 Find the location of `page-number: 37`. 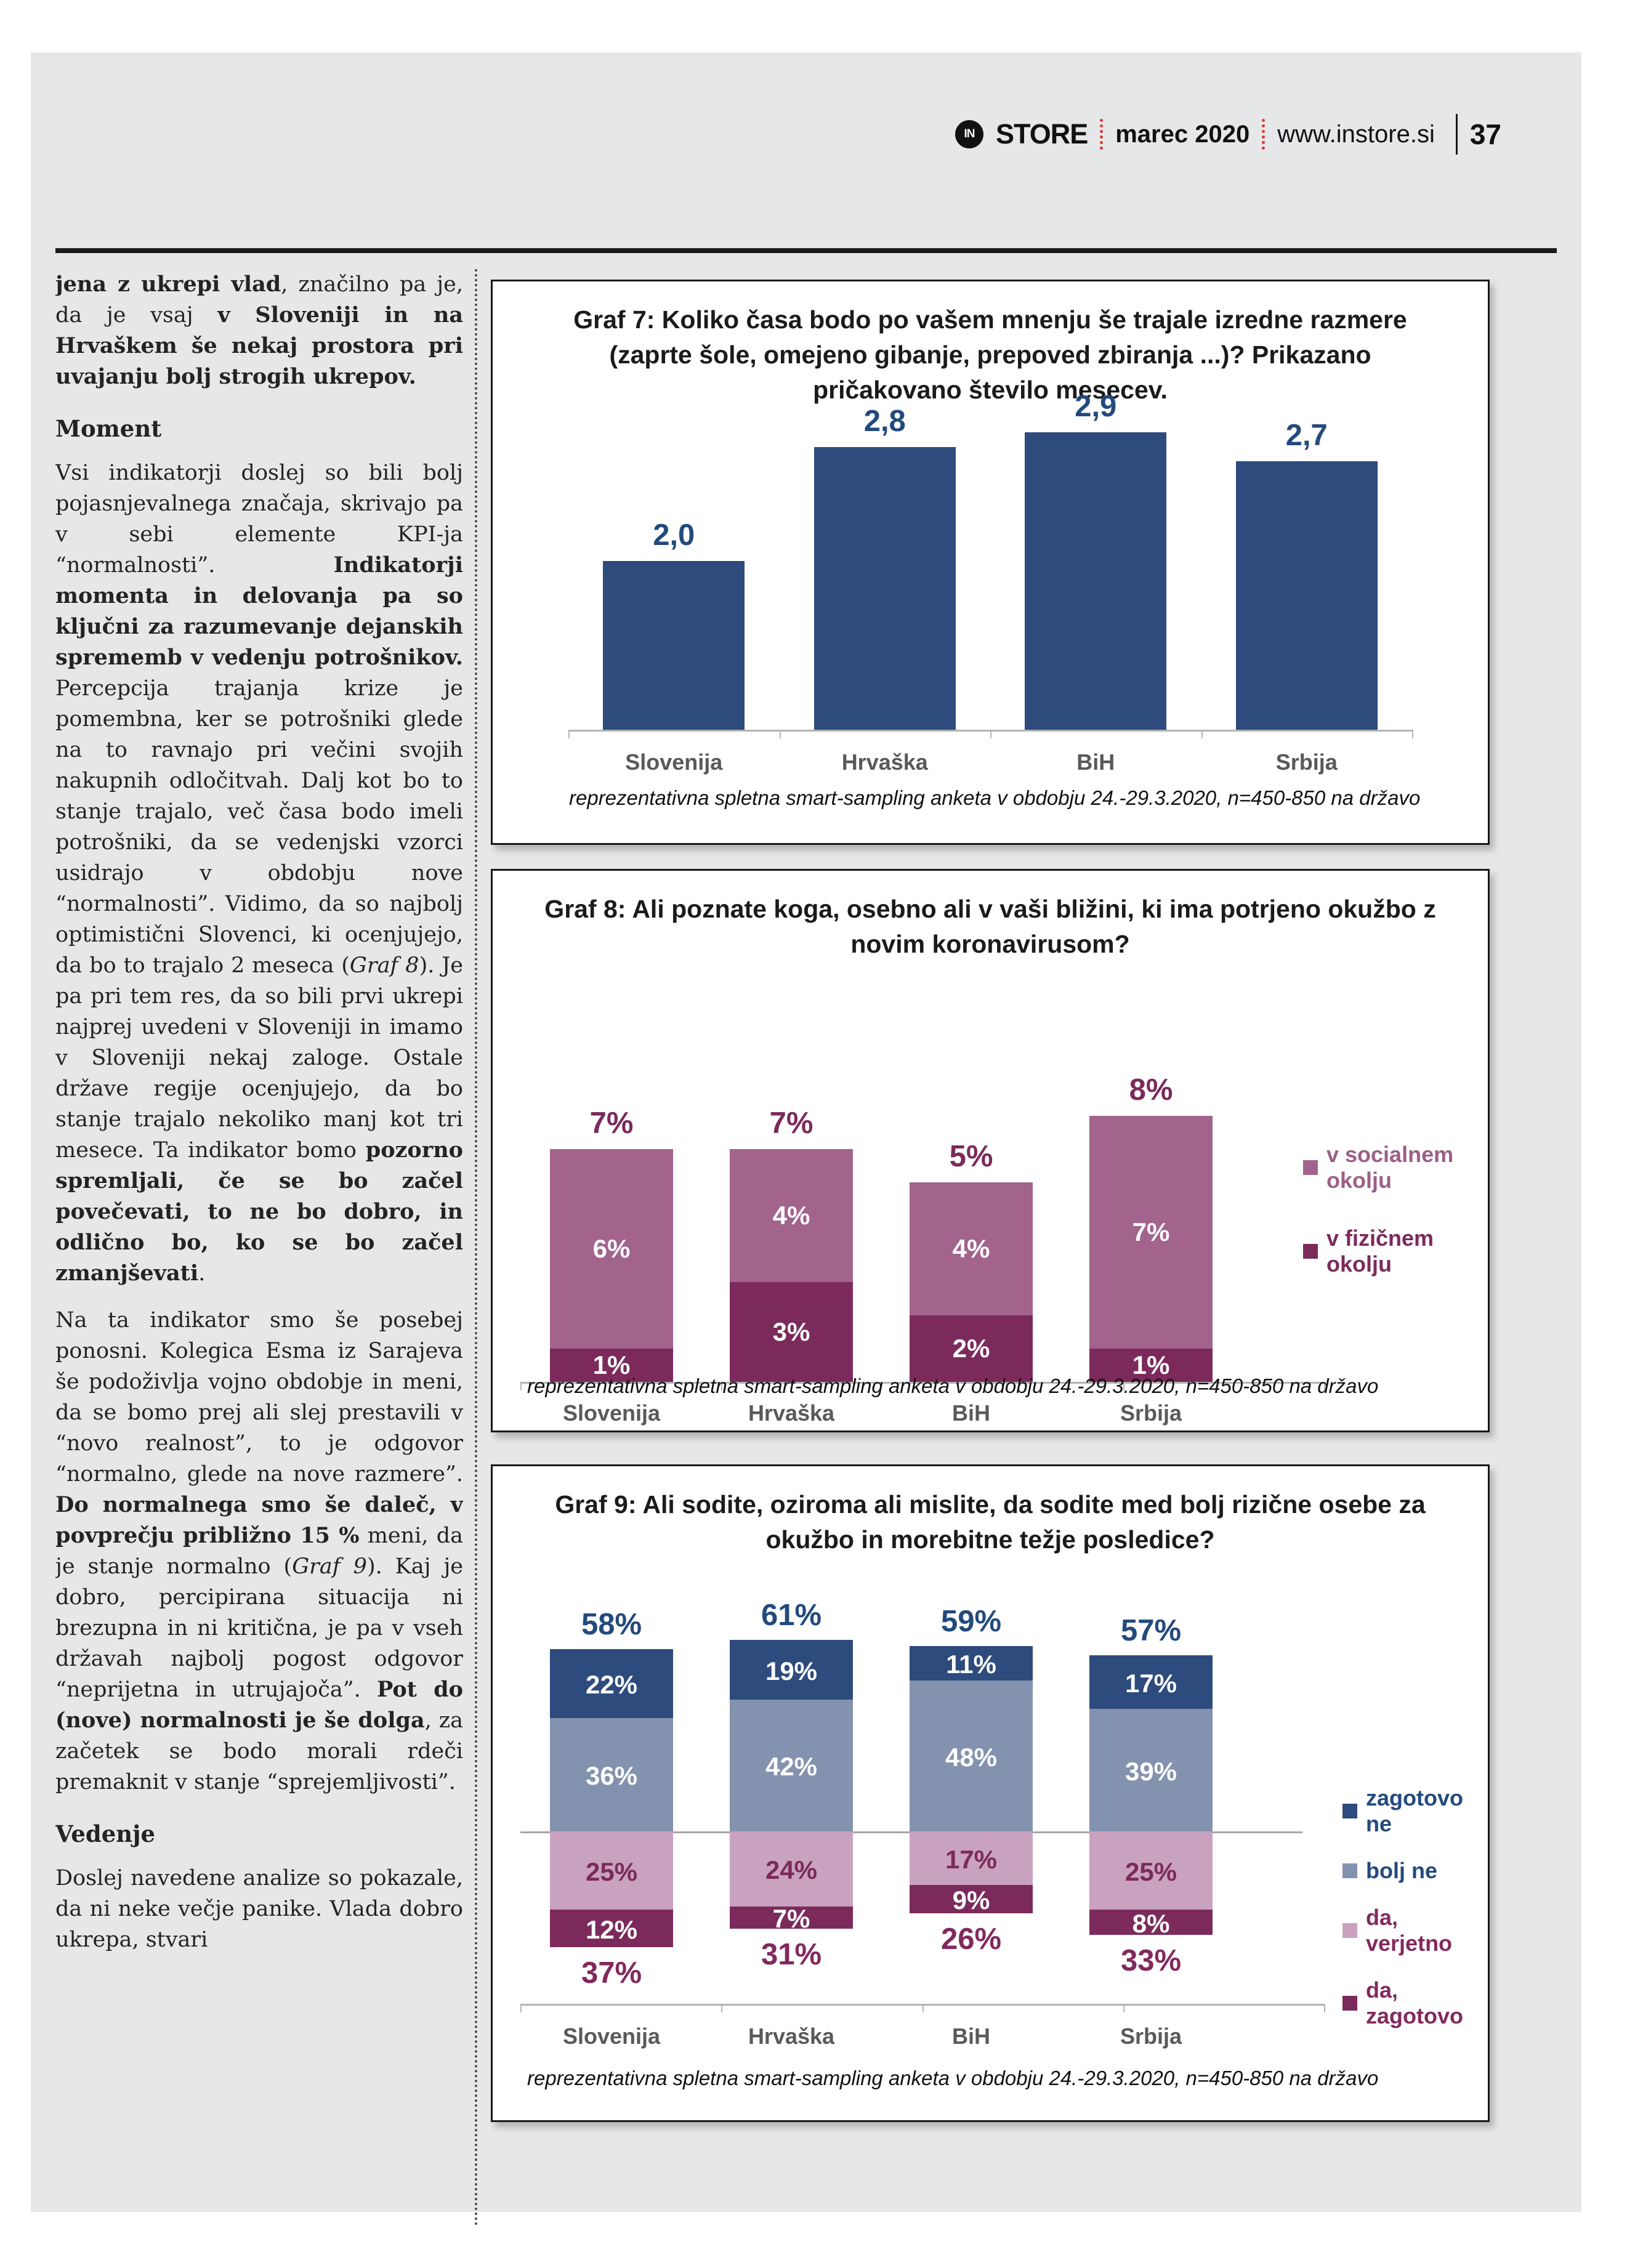

page-number: 37 is located at coordinates (1485, 134).